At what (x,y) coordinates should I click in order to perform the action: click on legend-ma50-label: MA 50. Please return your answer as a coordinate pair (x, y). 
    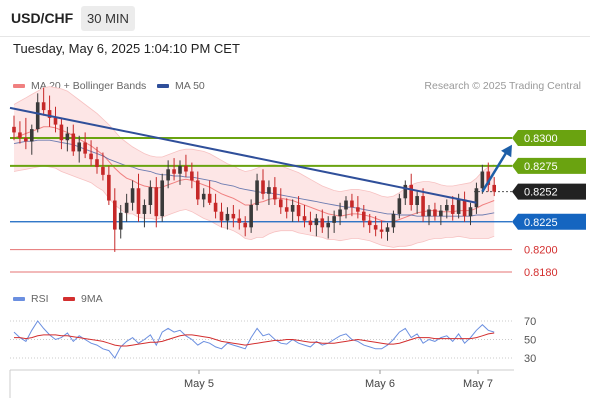
    Looking at the image, I should click on (190, 86).